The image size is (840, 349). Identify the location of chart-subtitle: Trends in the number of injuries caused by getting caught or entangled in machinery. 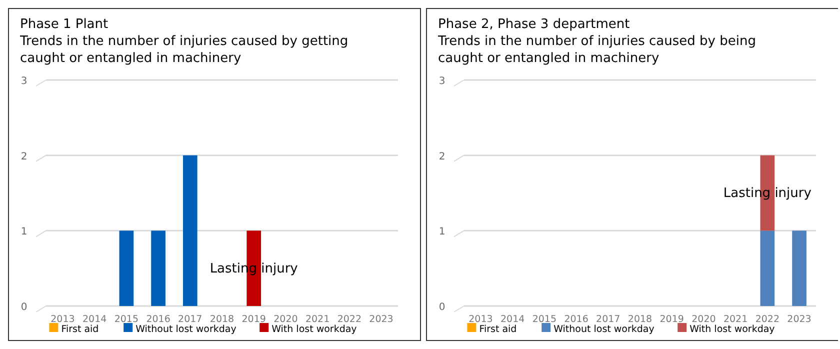
(183, 50).